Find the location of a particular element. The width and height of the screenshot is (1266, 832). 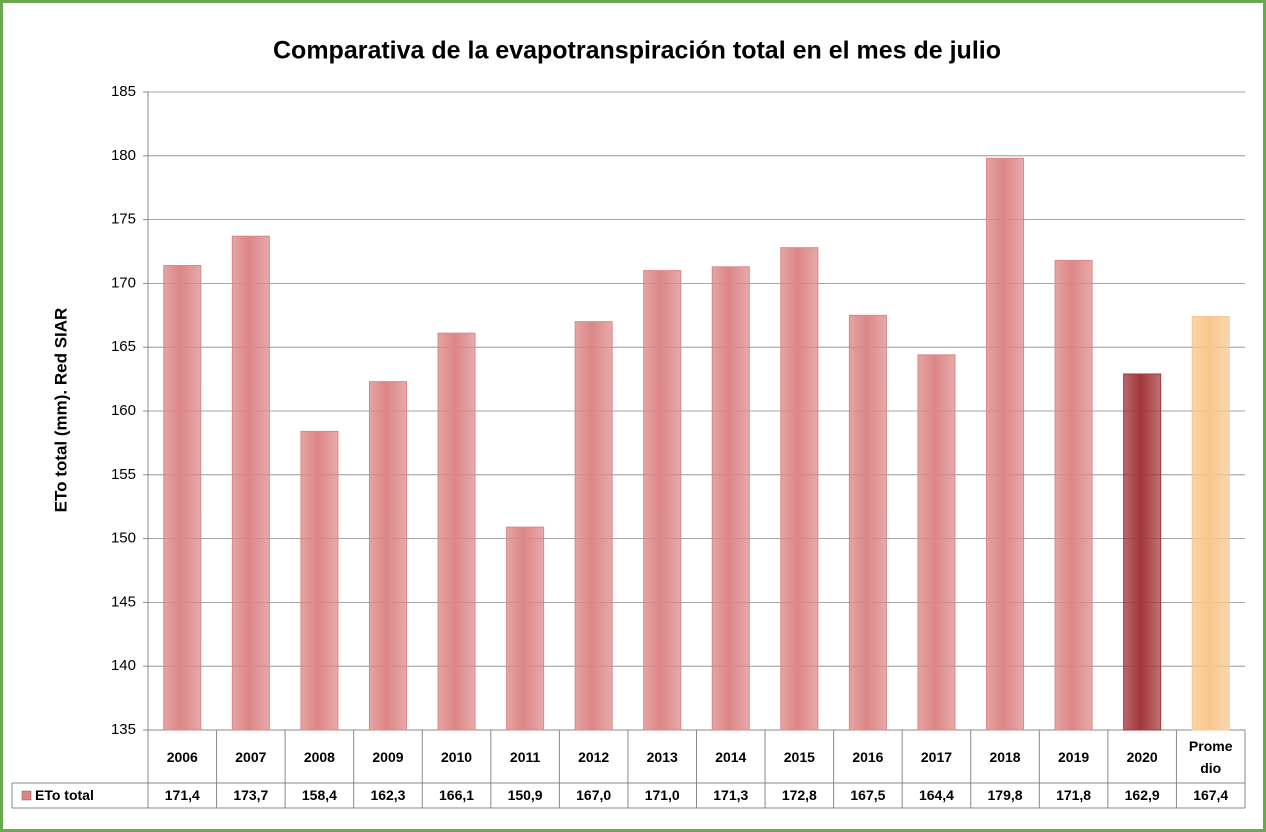

x-tick-label: 2020 is located at coordinates (1142, 756).